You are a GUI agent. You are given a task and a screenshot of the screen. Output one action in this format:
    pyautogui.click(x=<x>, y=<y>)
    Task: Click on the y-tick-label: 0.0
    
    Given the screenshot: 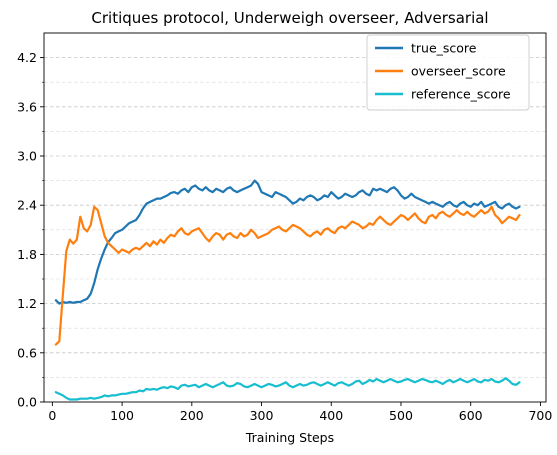 What is the action you would take?
    pyautogui.click(x=27, y=402)
    